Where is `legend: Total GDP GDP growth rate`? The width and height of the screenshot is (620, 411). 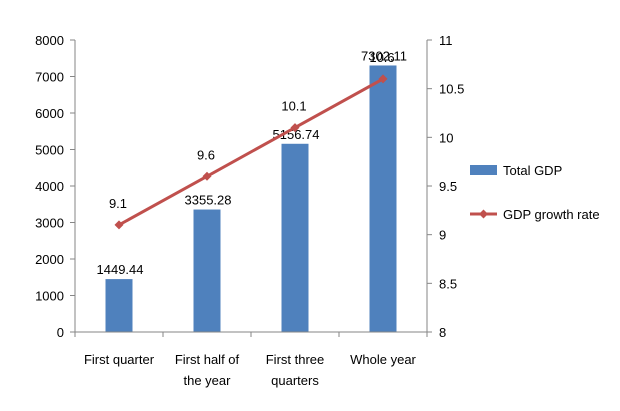
legend: Total GDP GDP growth rate is located at coordinates (535, 192).